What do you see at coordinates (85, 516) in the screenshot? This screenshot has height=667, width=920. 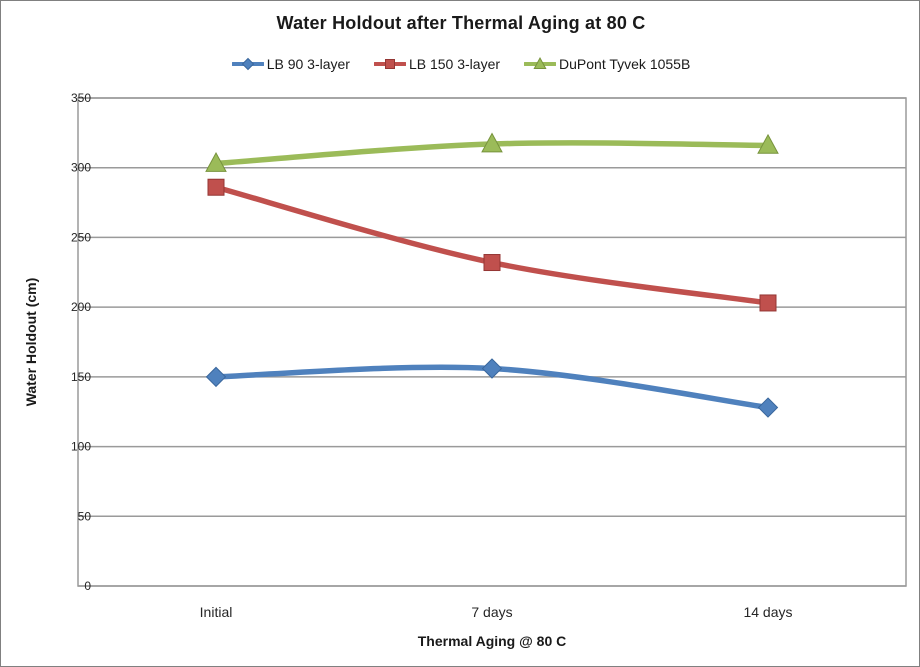 I see `y-tick-label: 50` at bounding box center [85, 516].